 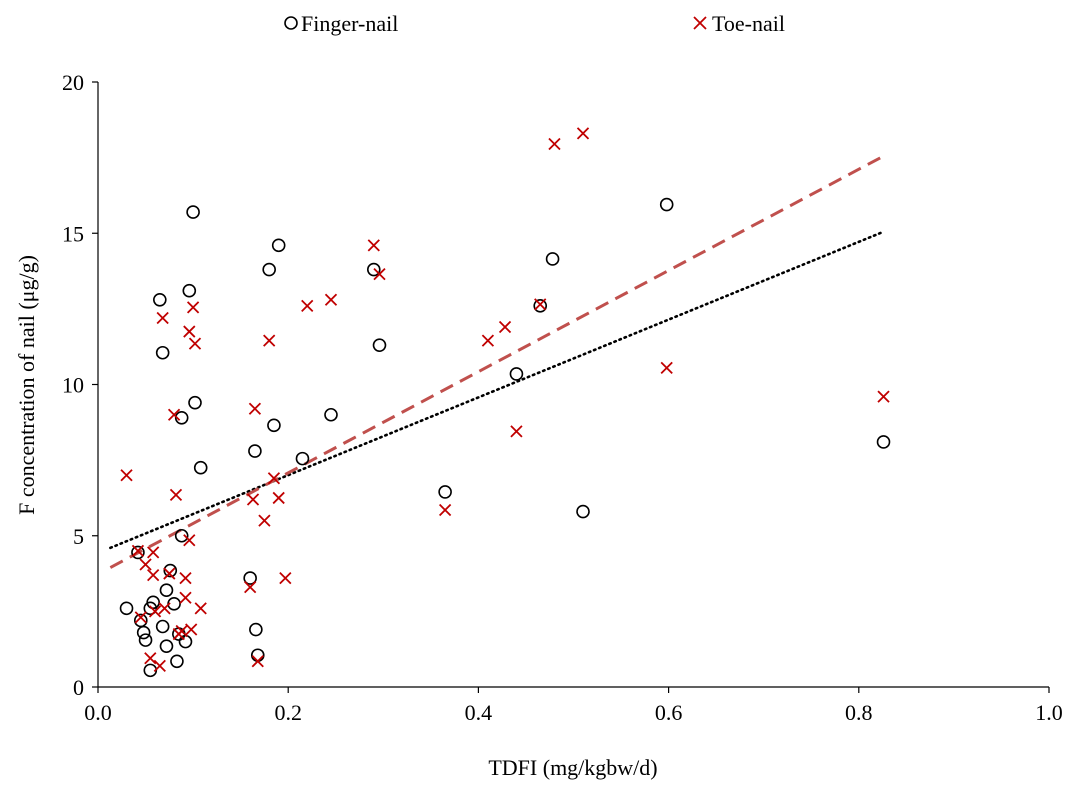 I want to click on x-tick-label: 0.4, so click(x=479, y=712).